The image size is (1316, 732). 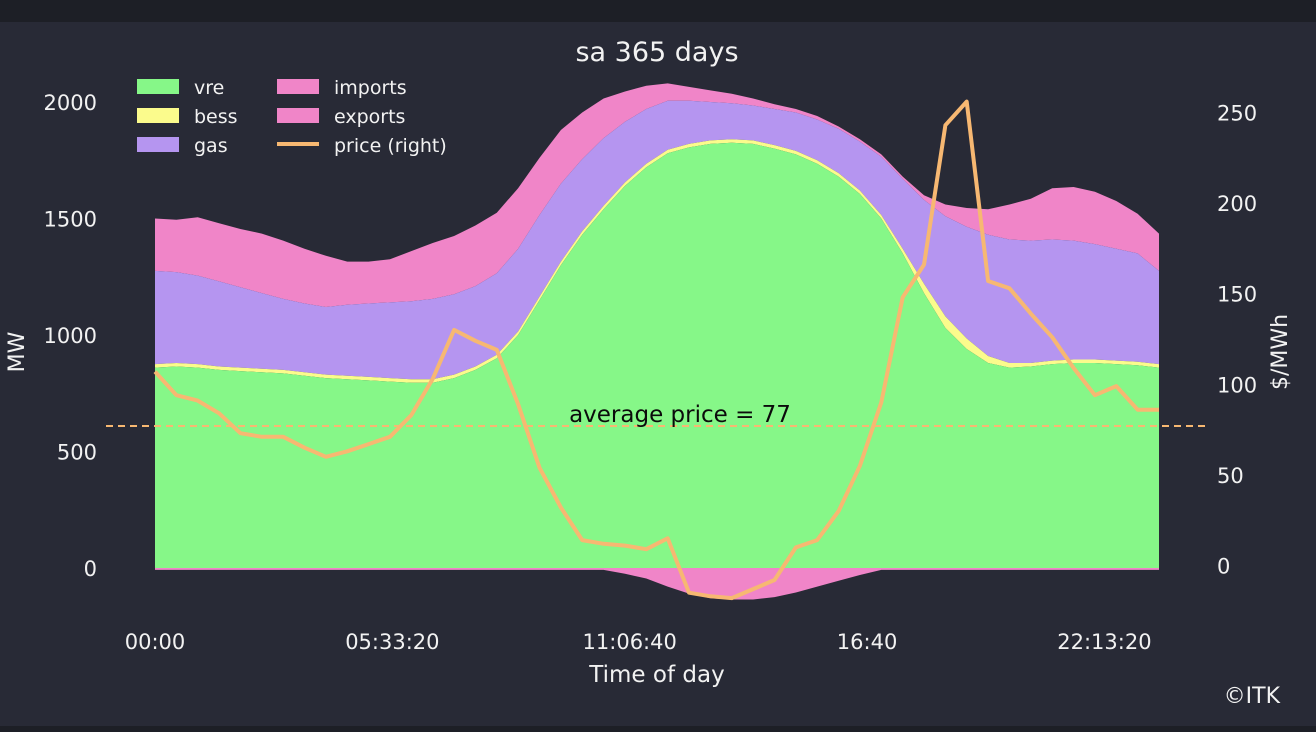 What do you see at coordinates (656, 52) in the screenshot?
I see `chart-title: sa 365 days` at bounding box center [656, 52].